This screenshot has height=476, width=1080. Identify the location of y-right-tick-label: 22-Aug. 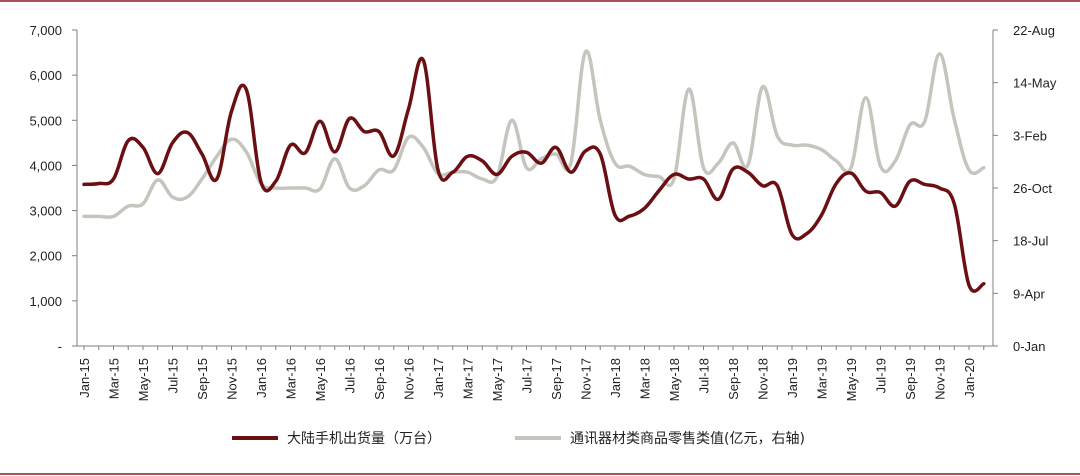
(1034, 30).